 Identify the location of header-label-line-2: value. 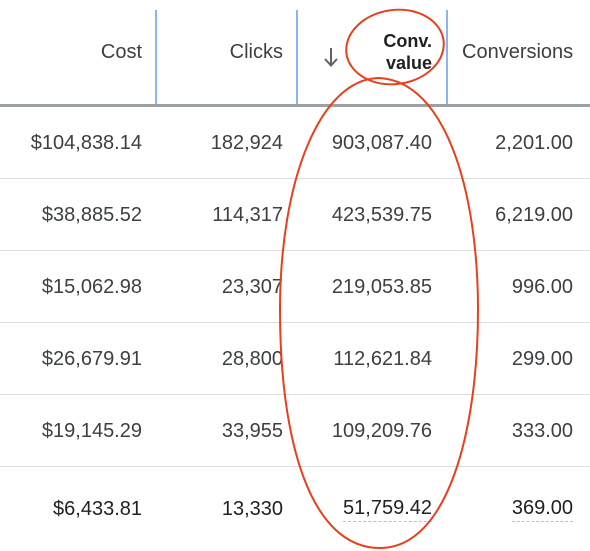
(408, 63).